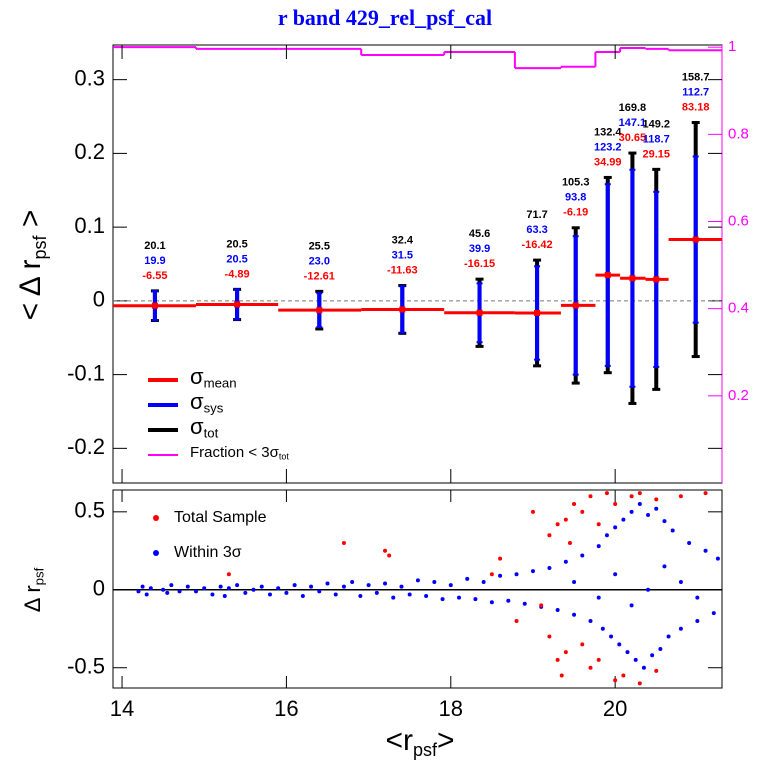 This screenshot has height=774, width=768. What do you see at coordinates (536, 245) in the screenshot?
I see `mean-label: -16.42` at bounding box center [536, 245].